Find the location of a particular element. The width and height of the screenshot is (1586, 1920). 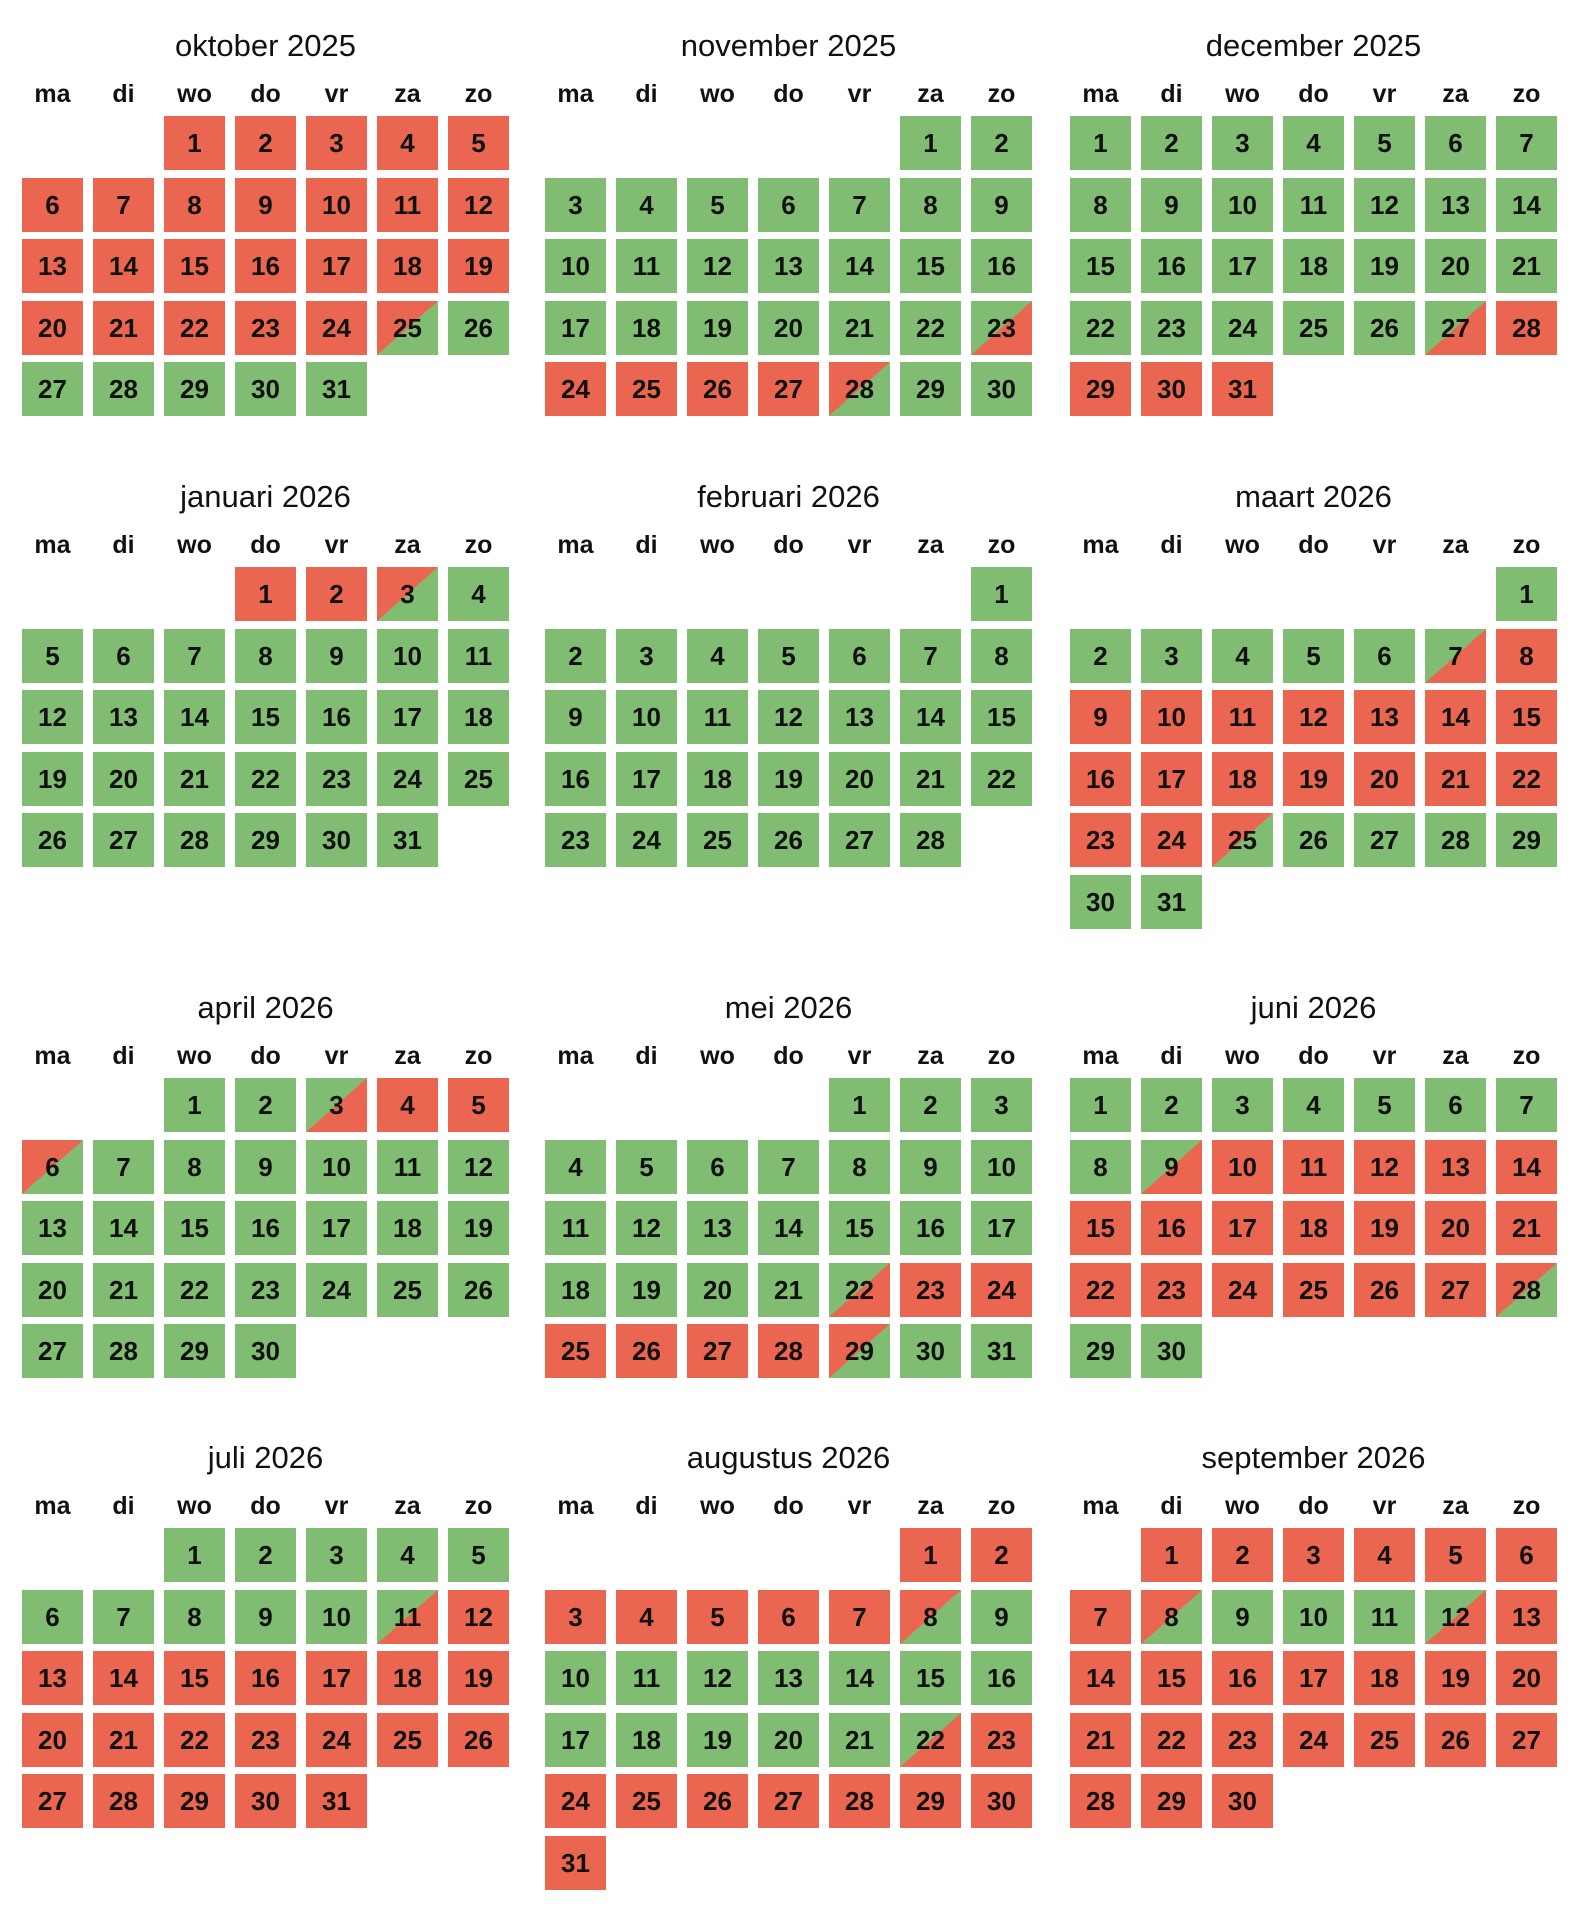

day-cell: 9 is located at coordinates (930, 1166).